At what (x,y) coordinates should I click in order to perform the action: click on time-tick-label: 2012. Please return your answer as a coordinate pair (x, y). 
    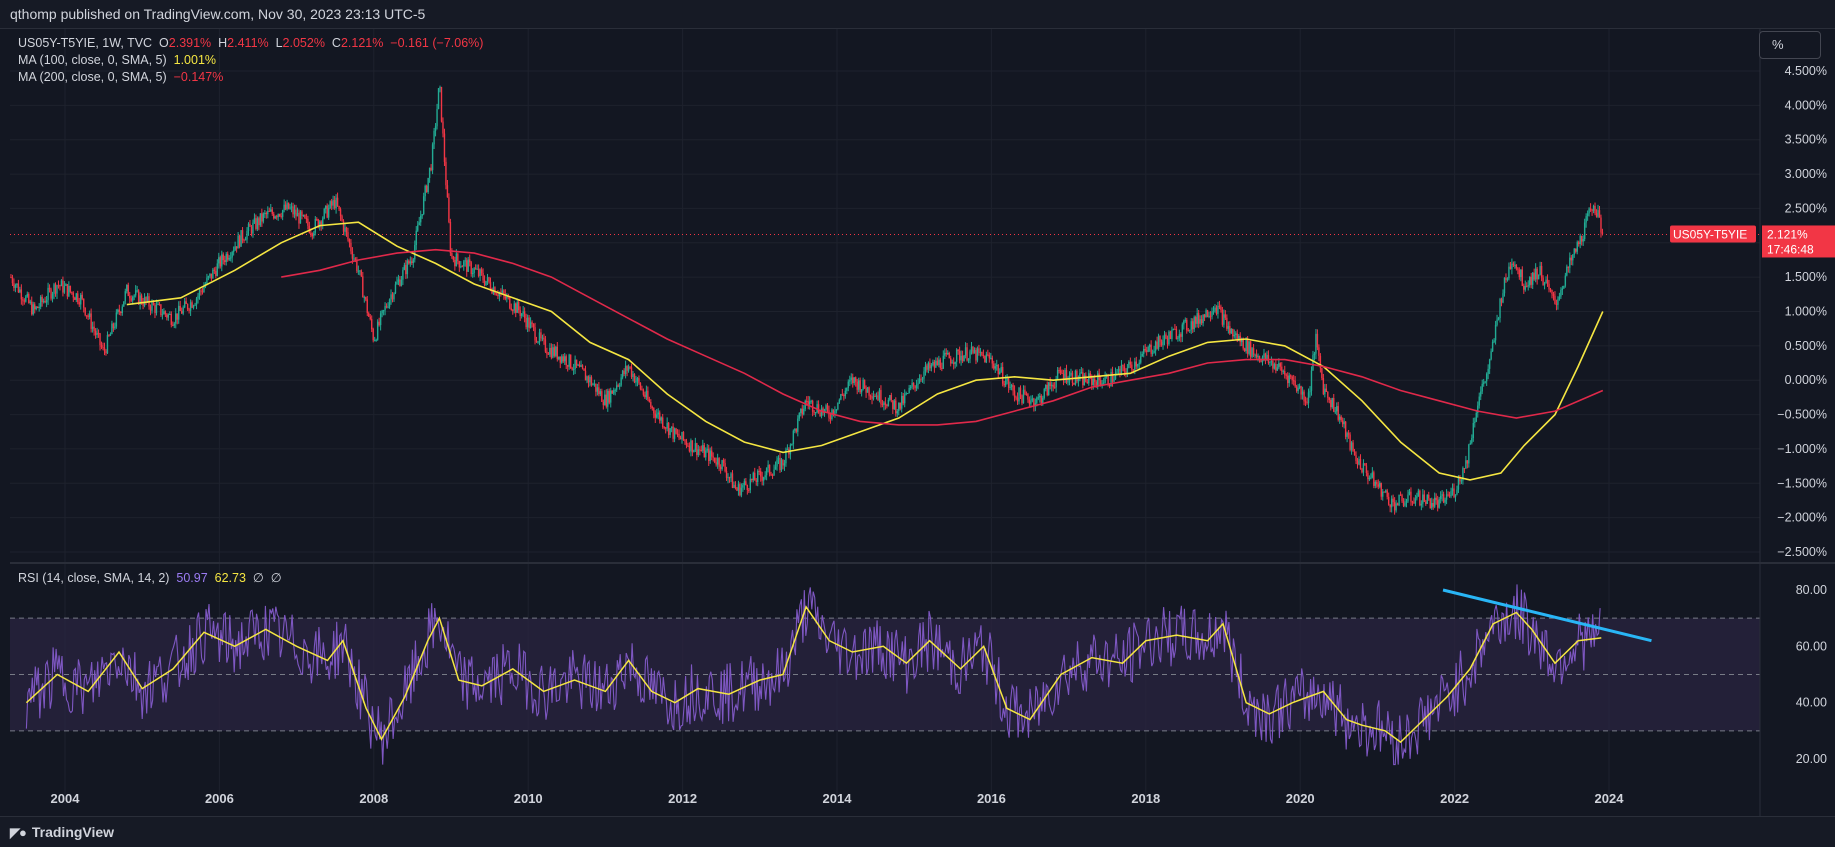
    Looking at the image, I should click on (682, 798).